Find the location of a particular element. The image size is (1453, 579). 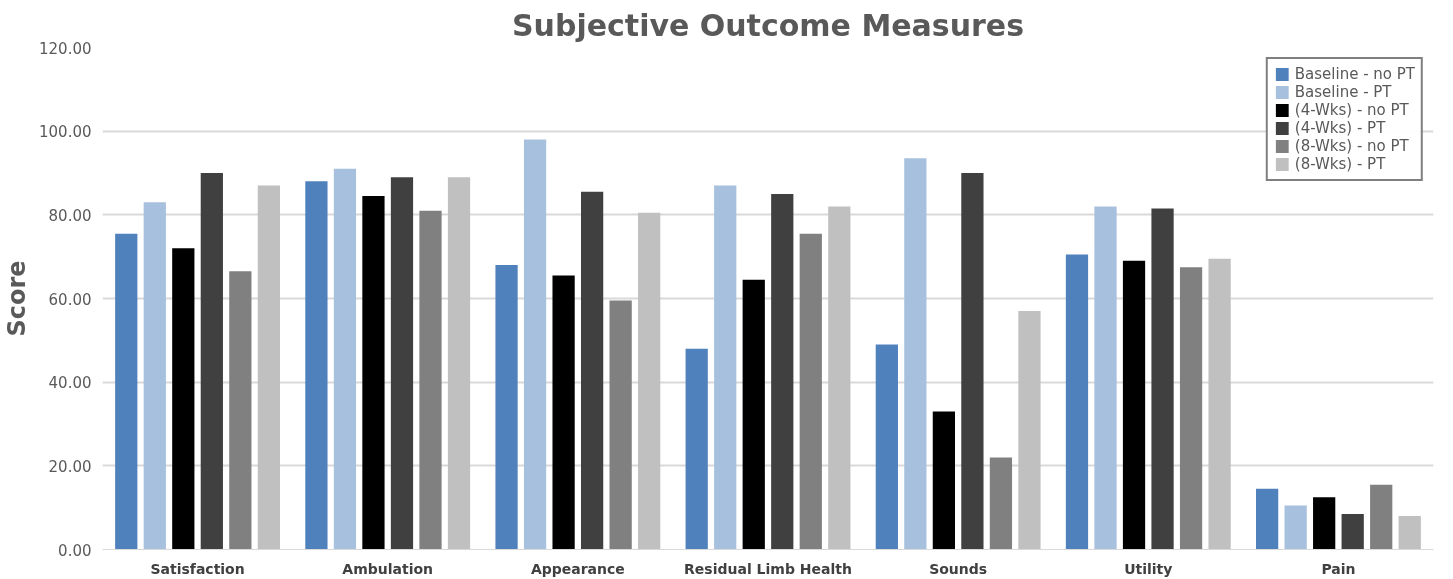

y-tick-label: 40.00 is located at coordinates (70, 383).